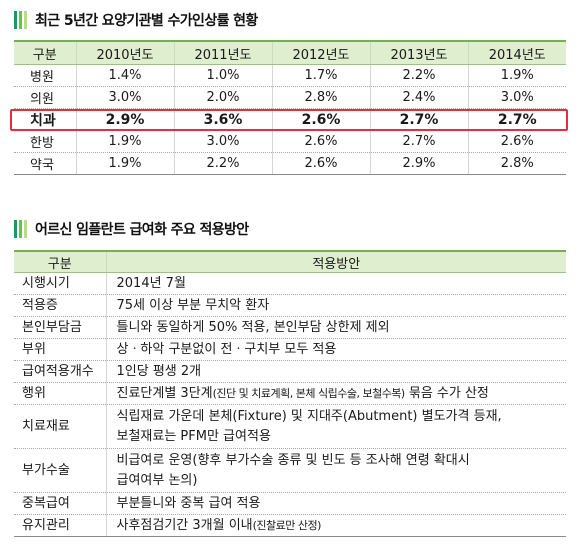 The width and height of the screenshot is (580, 560). I want to click on table-row-highlighted: 치과 2.9% 3.6% 2.6% 2.7% 2.7%, so click(290, 119).